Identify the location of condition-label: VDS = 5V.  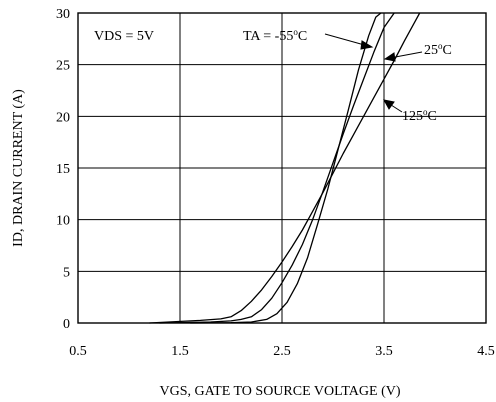
(124, 36).